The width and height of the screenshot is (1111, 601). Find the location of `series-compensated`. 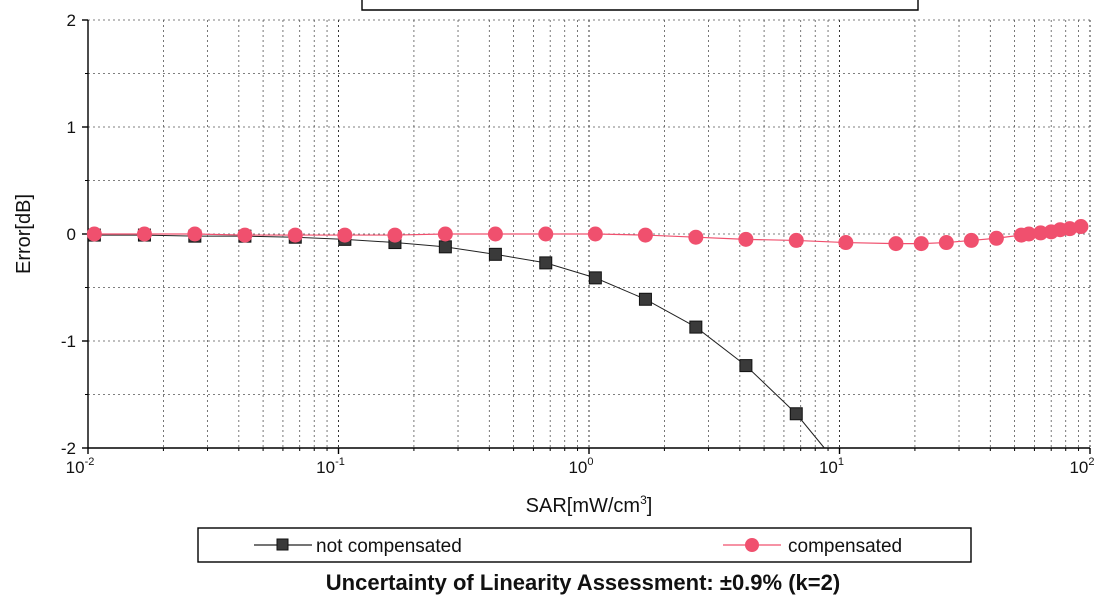

series-compensated is located at coordinates (587, 235).